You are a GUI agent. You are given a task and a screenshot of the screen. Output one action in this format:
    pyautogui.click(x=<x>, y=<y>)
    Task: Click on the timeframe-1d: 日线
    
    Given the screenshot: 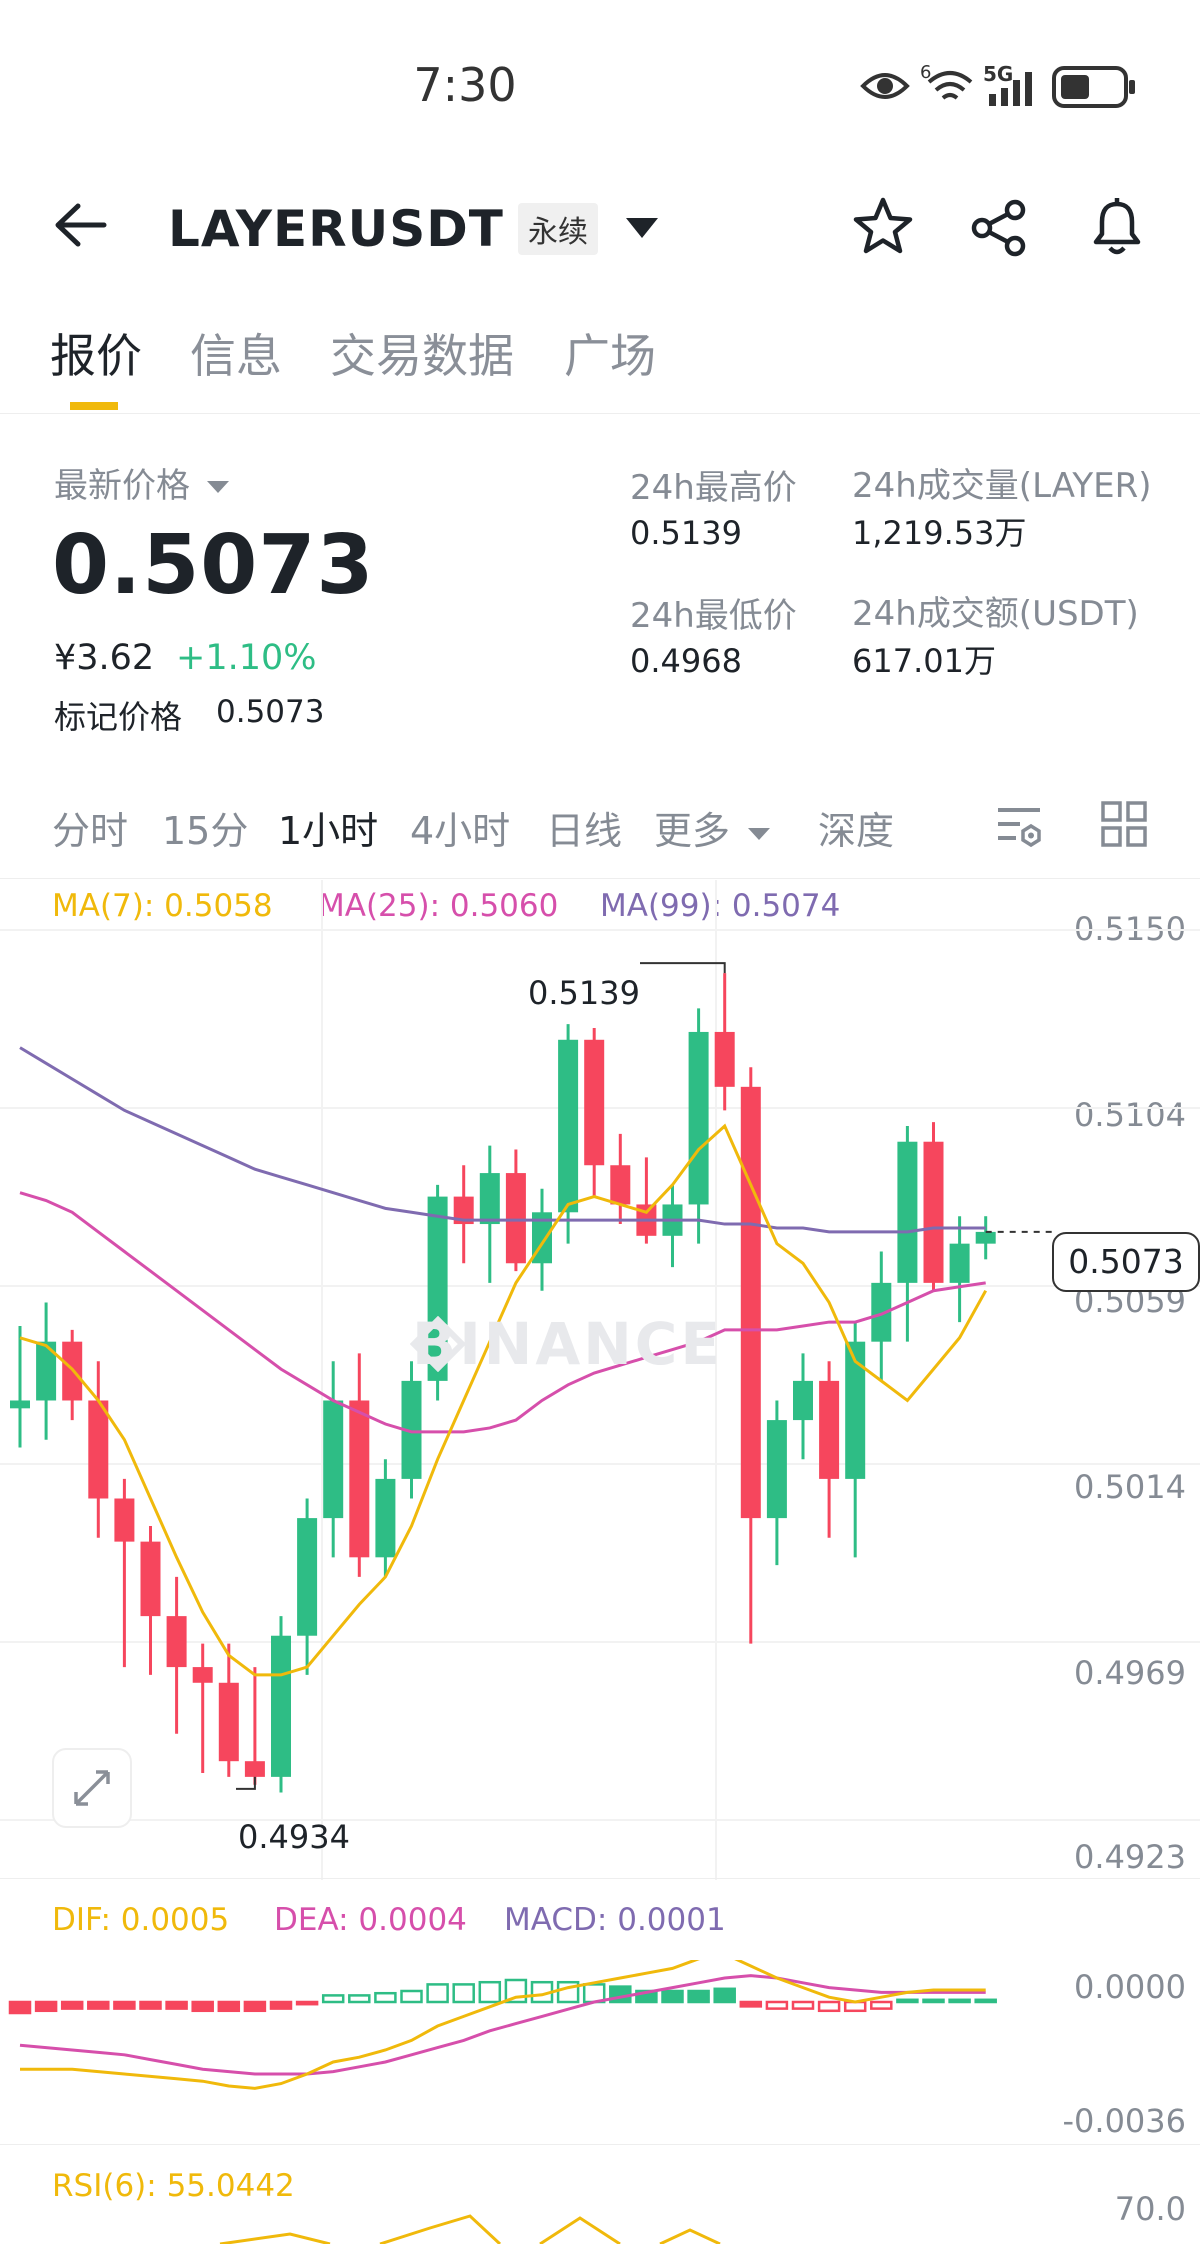 What is the action you would take?
    pyautogui.click(x=584, y=831)
    